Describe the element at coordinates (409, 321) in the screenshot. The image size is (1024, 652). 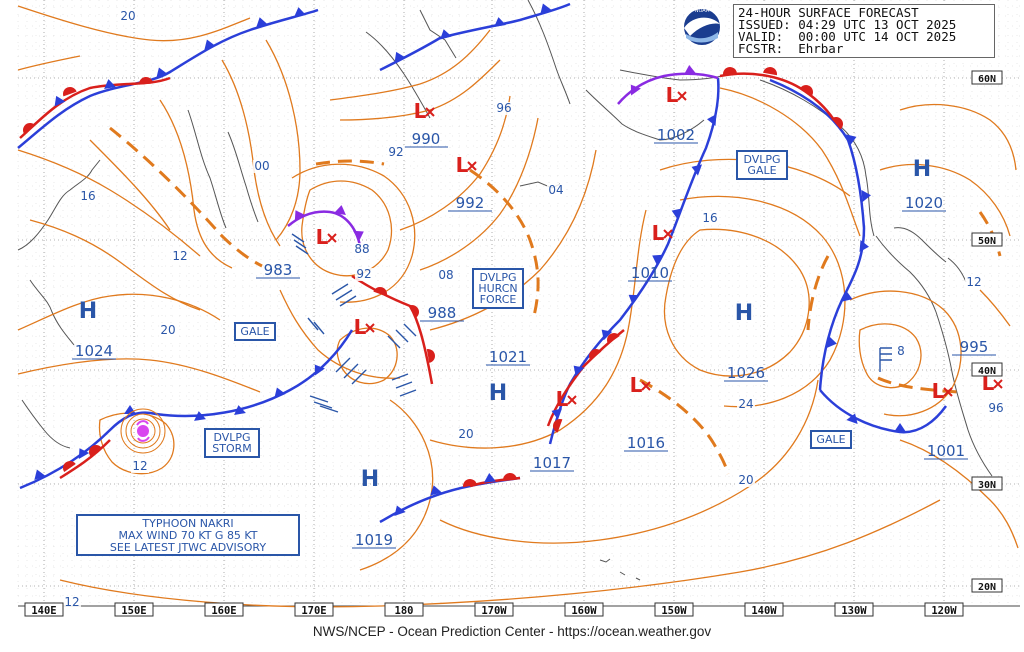
I see `low-pressure-center: 988 L` at that location.